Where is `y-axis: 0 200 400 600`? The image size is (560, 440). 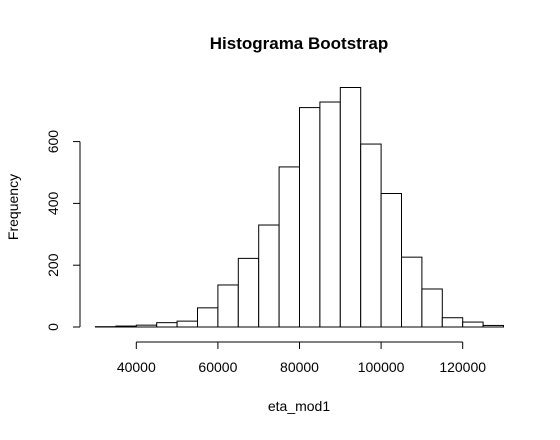 y-axis: 0 200 400 600 is located at coordinates (62, 230).